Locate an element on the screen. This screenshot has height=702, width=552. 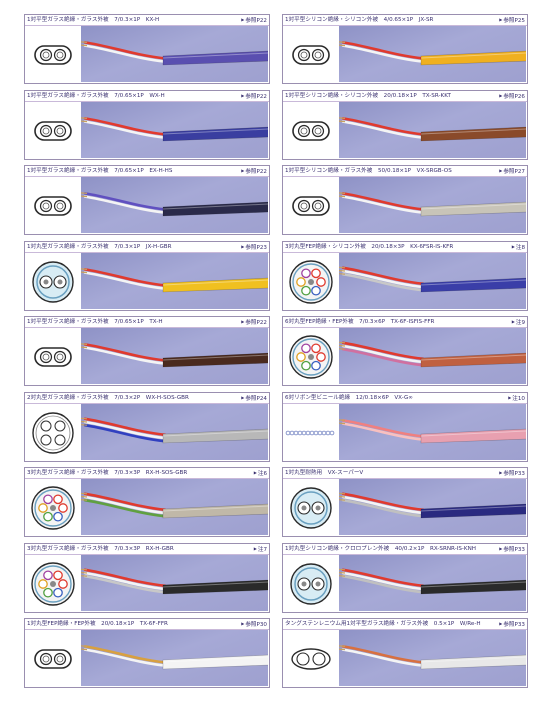
page-reference: 参照P30 is located at coordinates (254, 624).